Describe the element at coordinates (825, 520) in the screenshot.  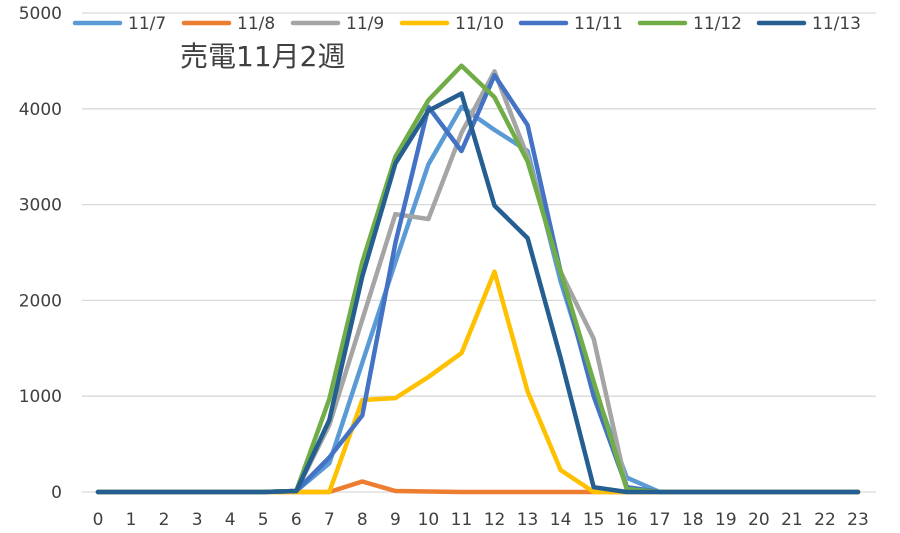
I see `x-tick-label: 22` at that location.